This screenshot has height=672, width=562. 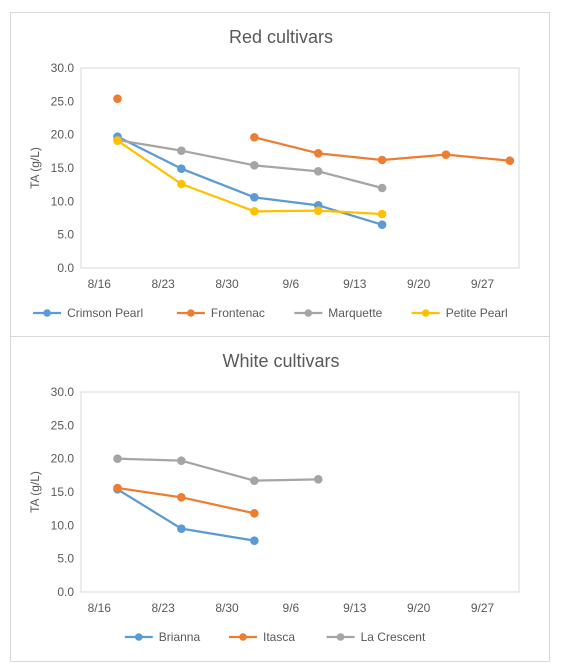 What do you see at coordinates (393, 637) in the screenshot?
I see `legend-label: La Crescent` at bounding box center [393, 637].